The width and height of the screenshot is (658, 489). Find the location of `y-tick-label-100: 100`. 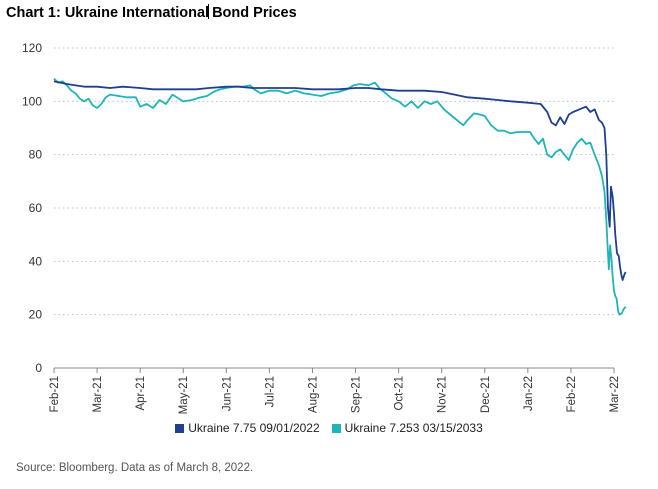

y-tick-label-100: 100 is located at coordinates (32, 101).